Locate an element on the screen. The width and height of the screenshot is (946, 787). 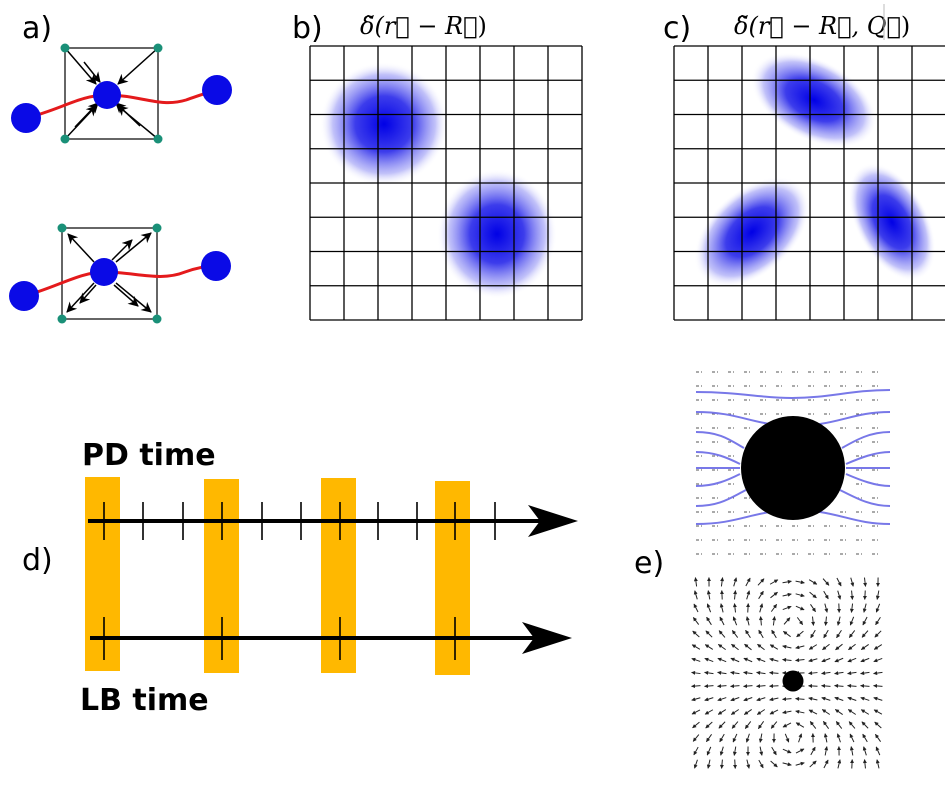
lb-ticks is located at coordinates (279, 638).